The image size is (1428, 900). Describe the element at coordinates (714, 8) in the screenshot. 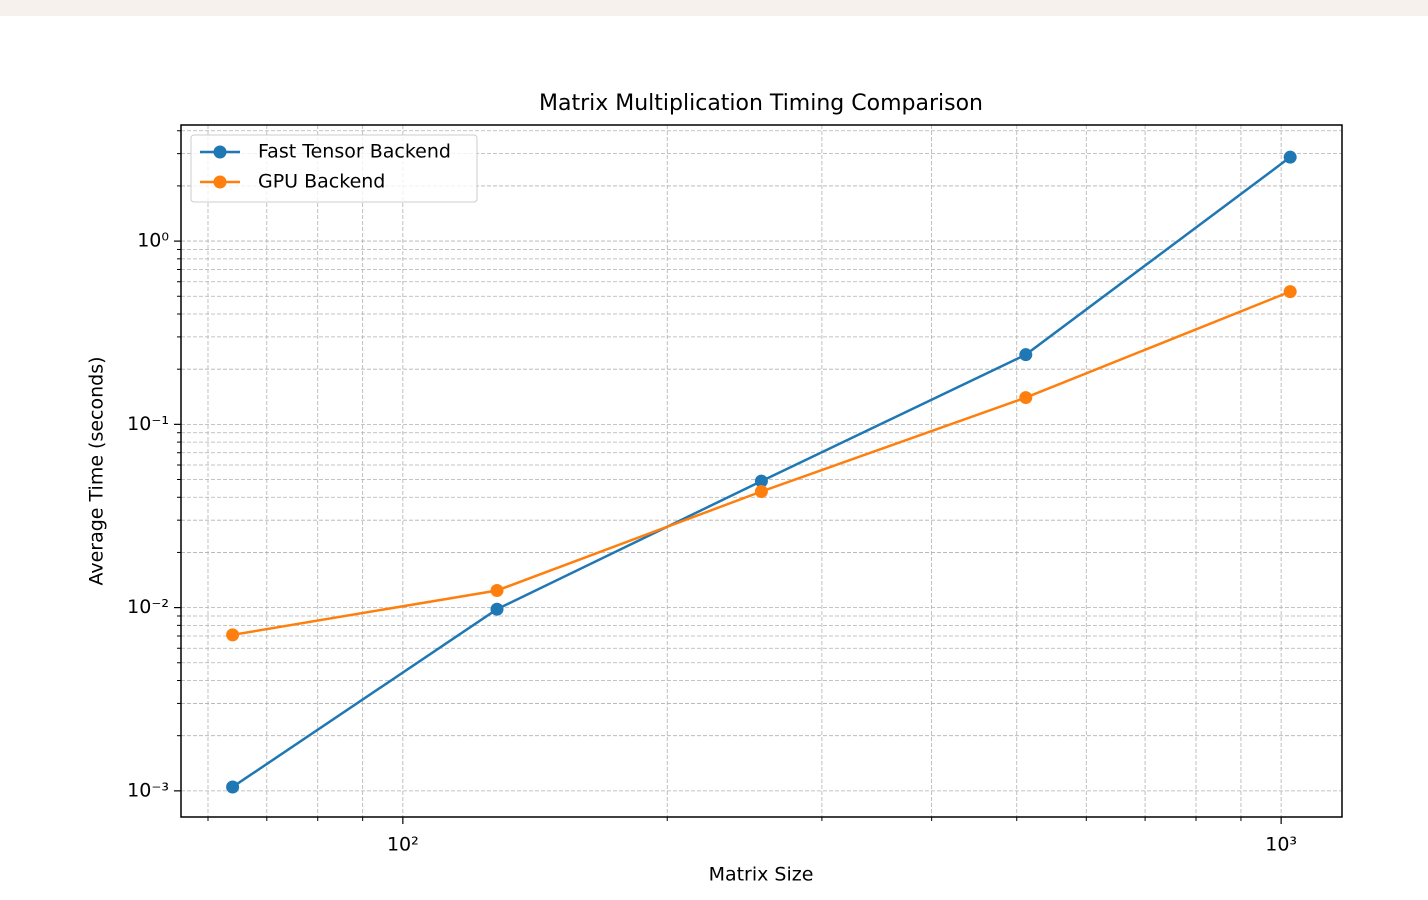

I see `window-title-bar` at that location.